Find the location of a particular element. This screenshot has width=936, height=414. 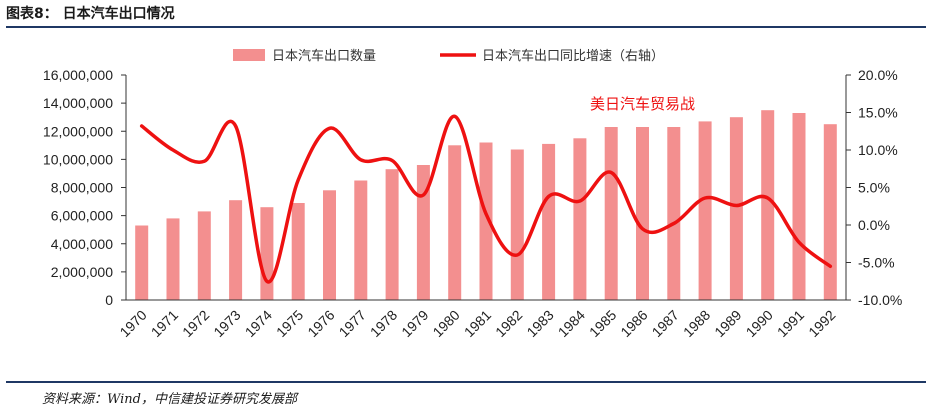

x-tick-label: 1970 is located at coordinates (132, 323).